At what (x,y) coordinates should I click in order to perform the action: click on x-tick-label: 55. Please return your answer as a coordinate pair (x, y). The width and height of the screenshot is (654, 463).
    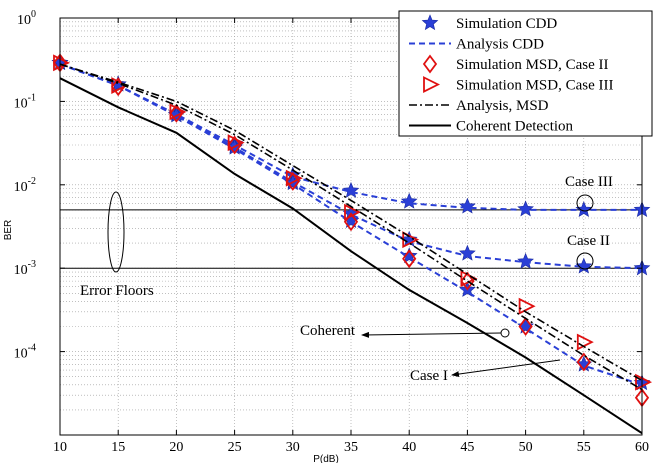
    Looking at the image, I should click on (584, 447).